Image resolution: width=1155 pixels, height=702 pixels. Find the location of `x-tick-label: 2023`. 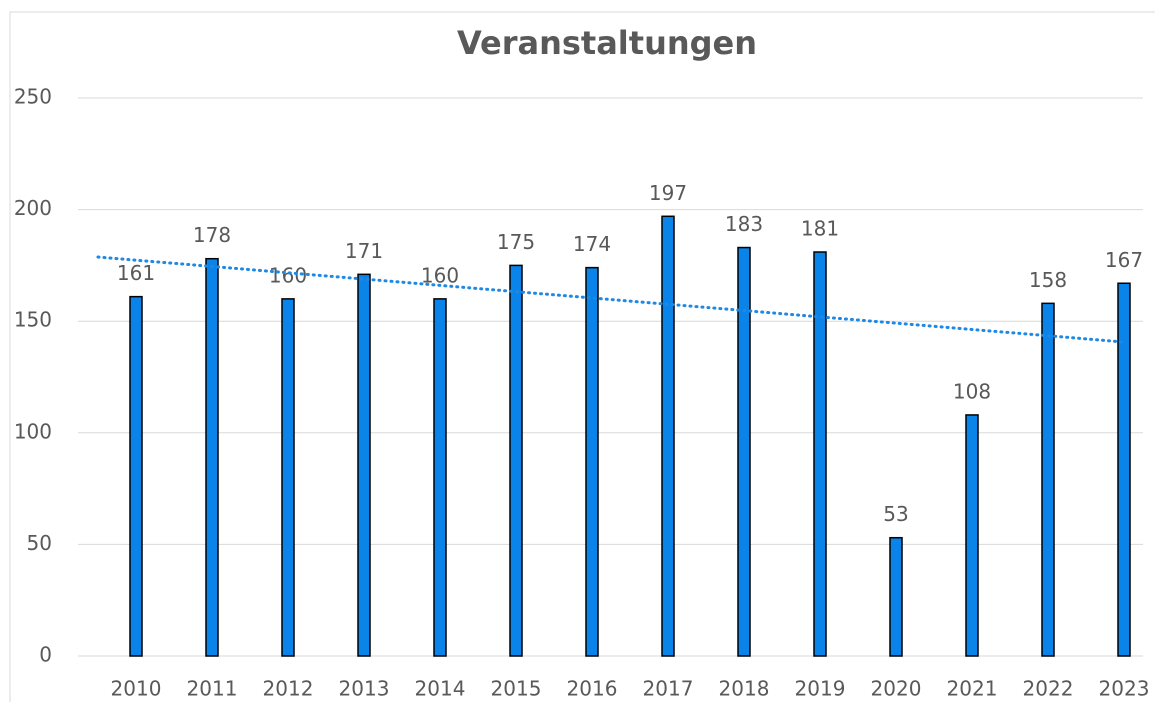

x-tick-label: 2023 is located at coordinates (1124, 689).